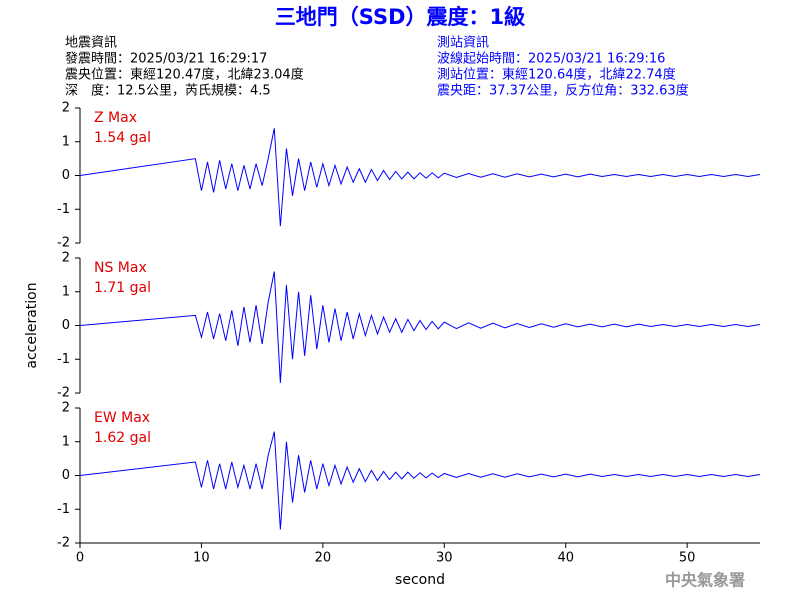 The height and width of the screenshot is (604, 800). Describe the element at coordinates (168, 91) in the screenshot. I see `info-left: 深 度：12.5公里，芮氏規模：4.5` at that location.